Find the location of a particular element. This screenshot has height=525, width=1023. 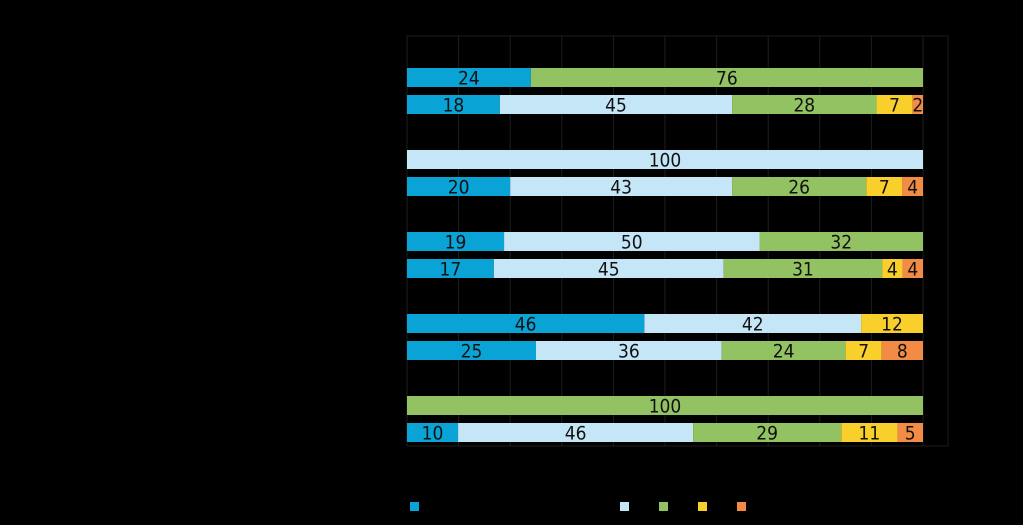

data-label: 26 is located at coordinates (799, 188).